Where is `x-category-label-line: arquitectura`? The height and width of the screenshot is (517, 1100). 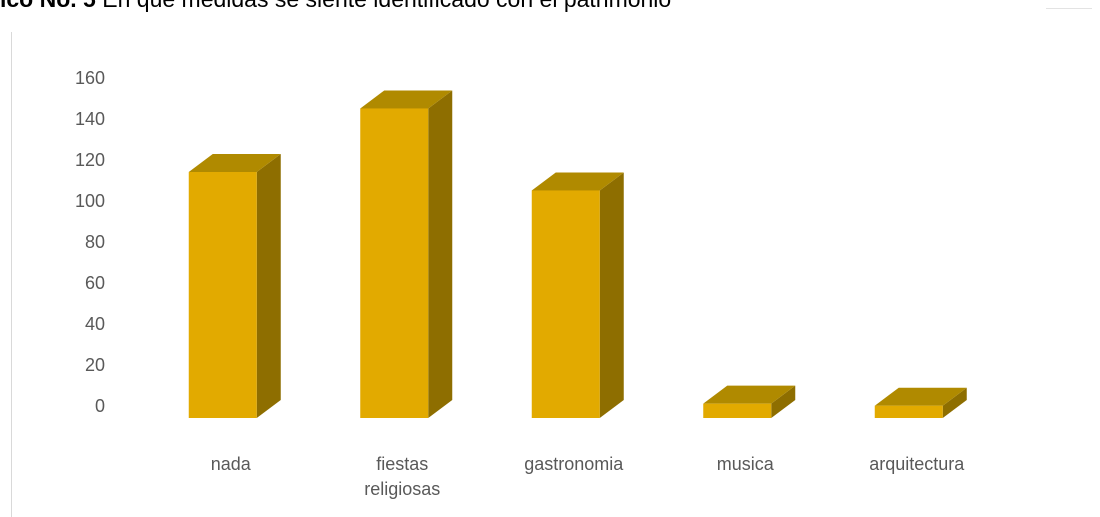 x-category-label-line: arquitectura is located at coordinates (917, 464).